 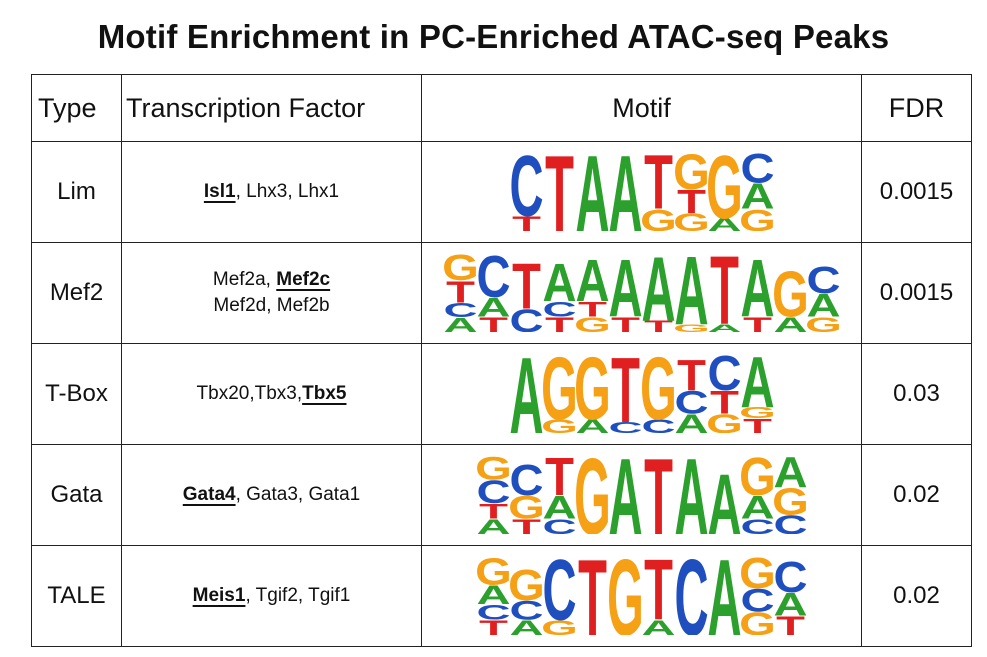 I want to click on row-transcription-factors: Gata4, Gata3, Gata1, so click(x=271, y=495).